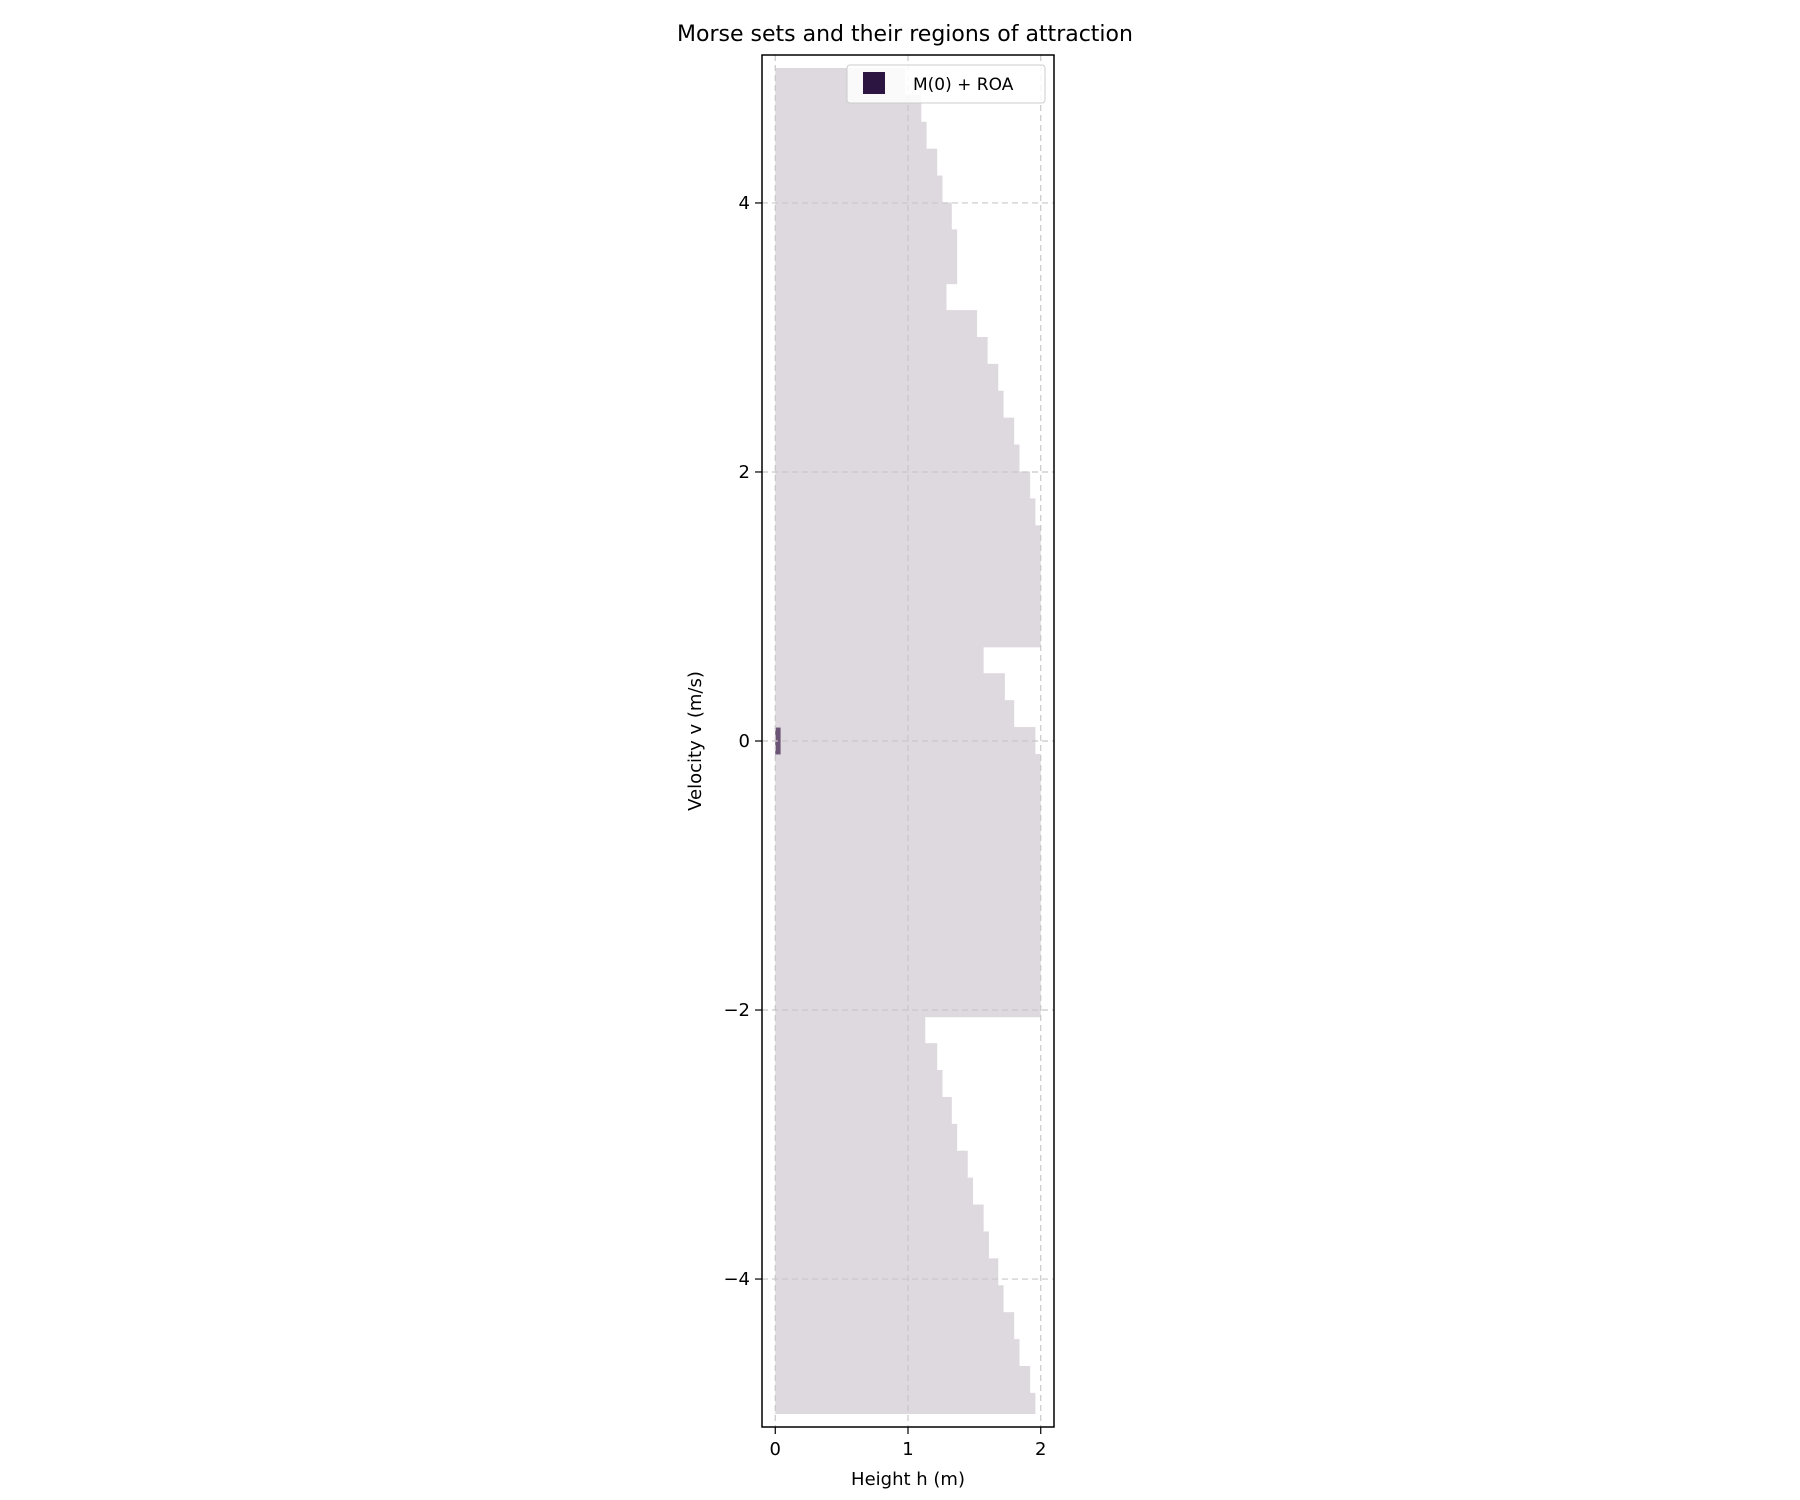  What do you see at coordinates (1040, 1449) in the screenshot?
I see `x-tick-label: 2` at bounding box center [1040, 1449].